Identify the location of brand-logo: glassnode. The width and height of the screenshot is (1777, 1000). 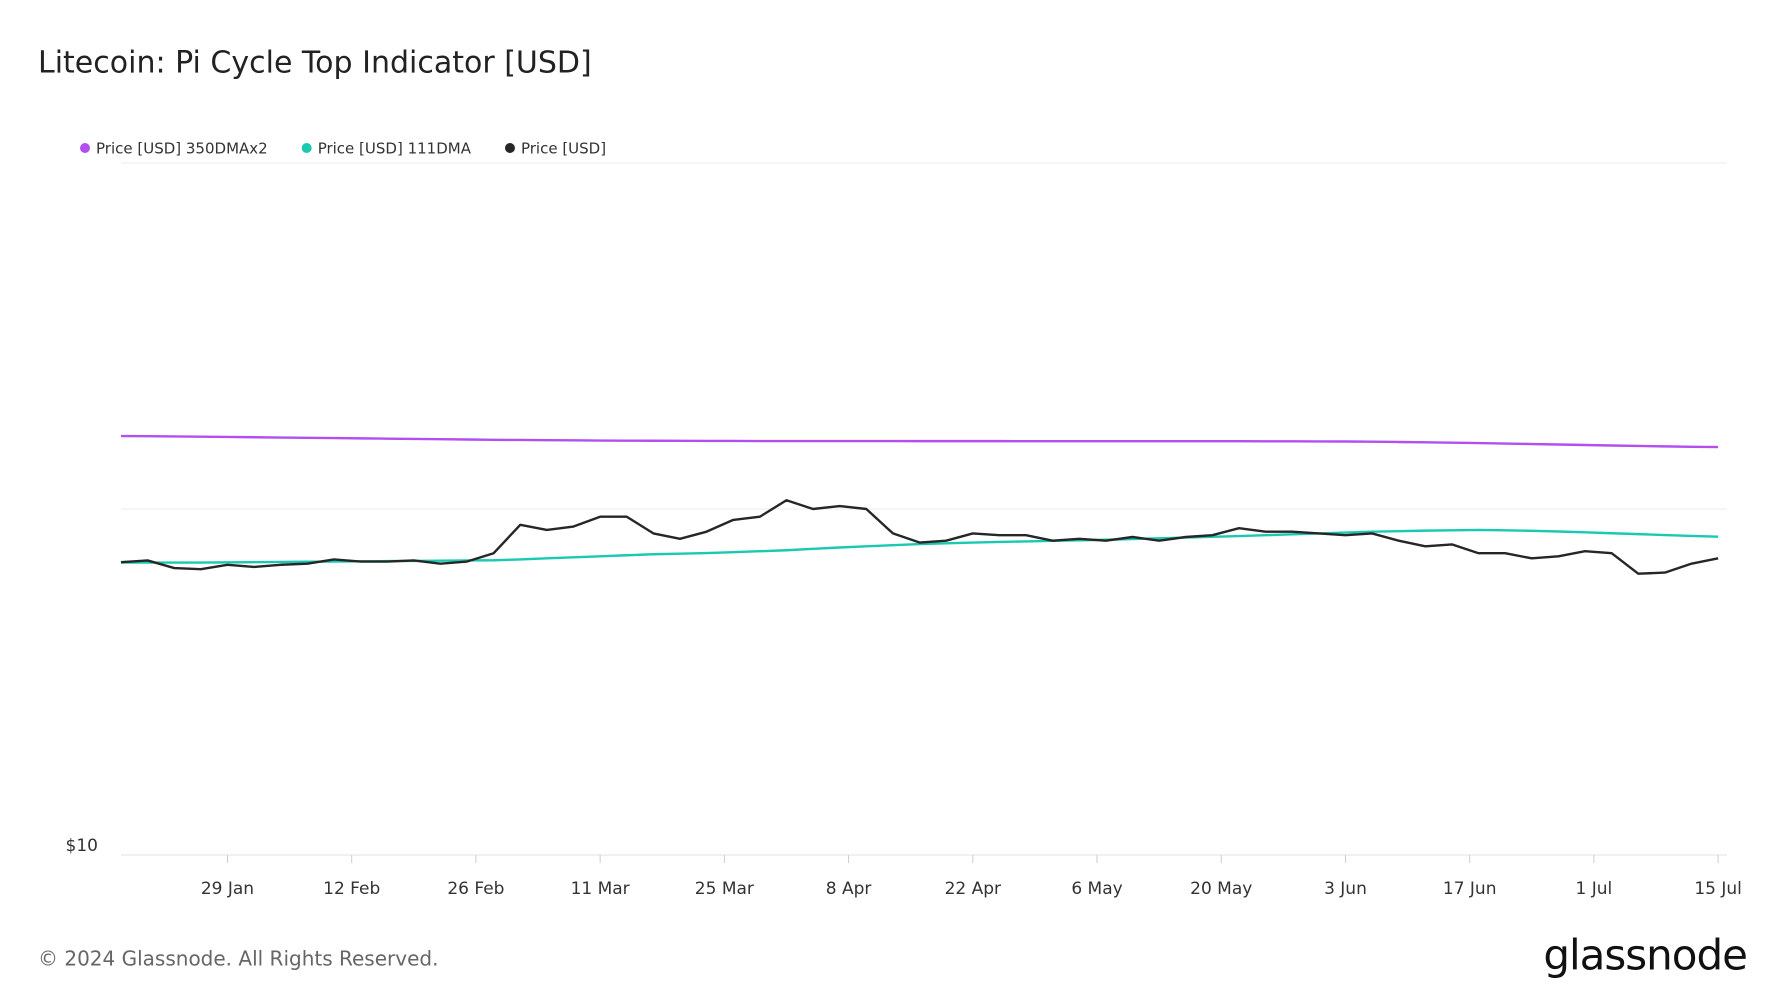
(1645, 955).